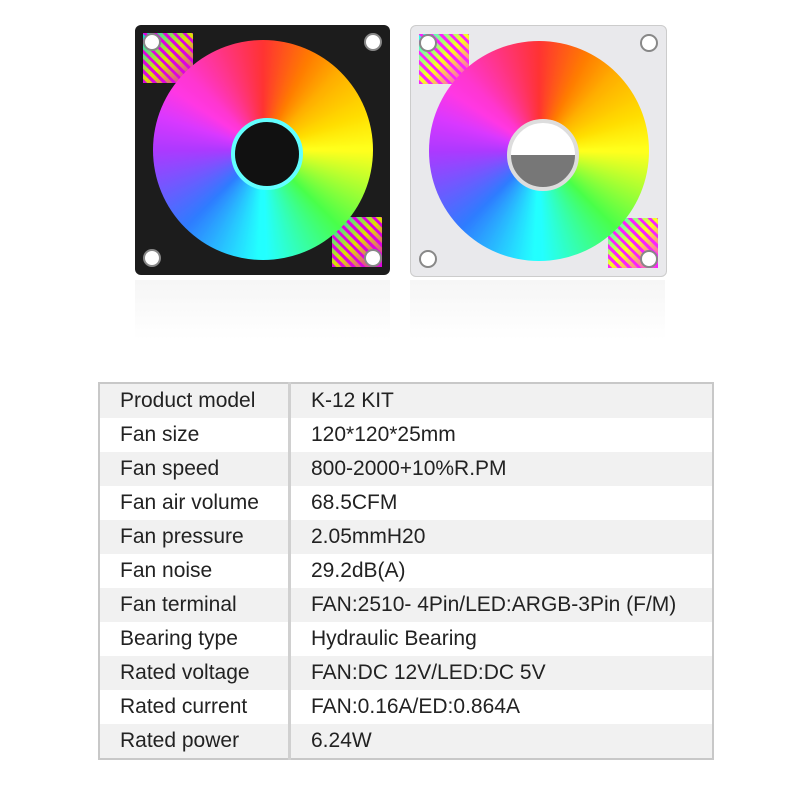  What do you see at coordinates (195, 435) in the screenshot?
I see `spec-label: Fan size` at bounding box center [195, 435].